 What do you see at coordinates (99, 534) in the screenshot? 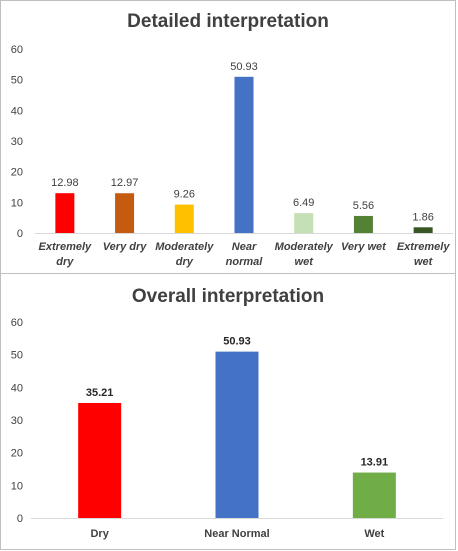
I see `x-tick-label: Dry` at bounding box center [99, 534].